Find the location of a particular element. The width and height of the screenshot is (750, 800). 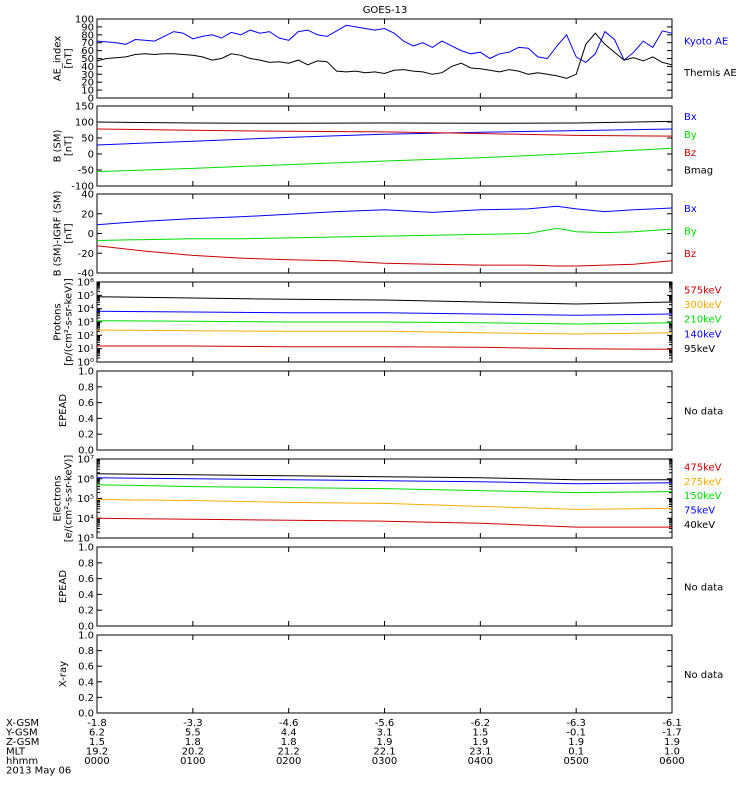

y-tick-label-epead2: 0.2 is located at coordinates (86, 611).